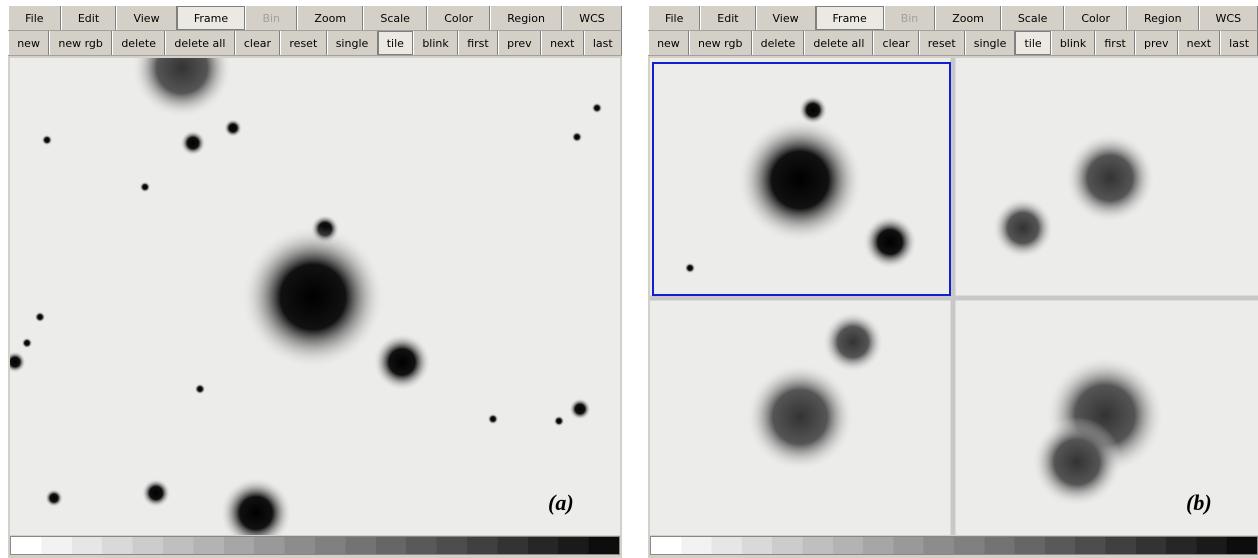 The width and height of the screenshot is (1258, 558). Describe the element at coordinates (561, 502) in the screenshot. I see `panel-label: (a)` at that location.